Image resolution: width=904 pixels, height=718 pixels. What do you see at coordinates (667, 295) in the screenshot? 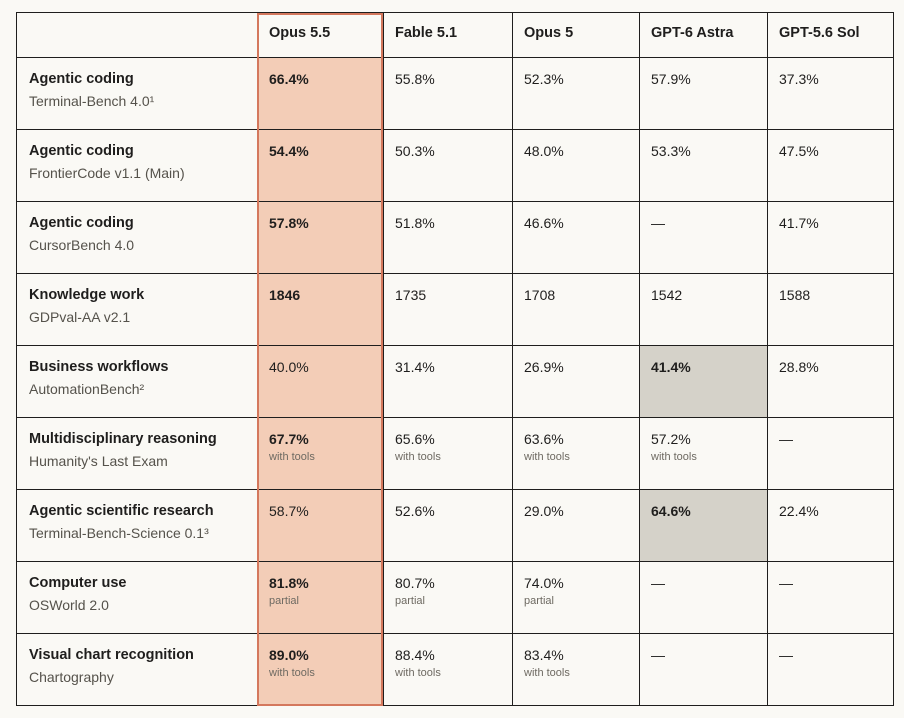
I see `score-value: 1542` at bounding box center [667, 295].